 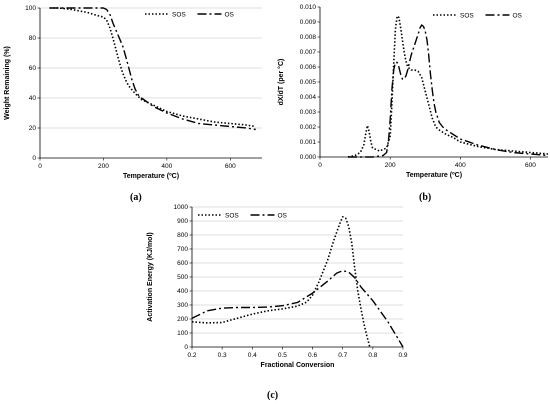 I want to click on y-axis-label: Weight Remaining (%), so click(x=7, y=83).